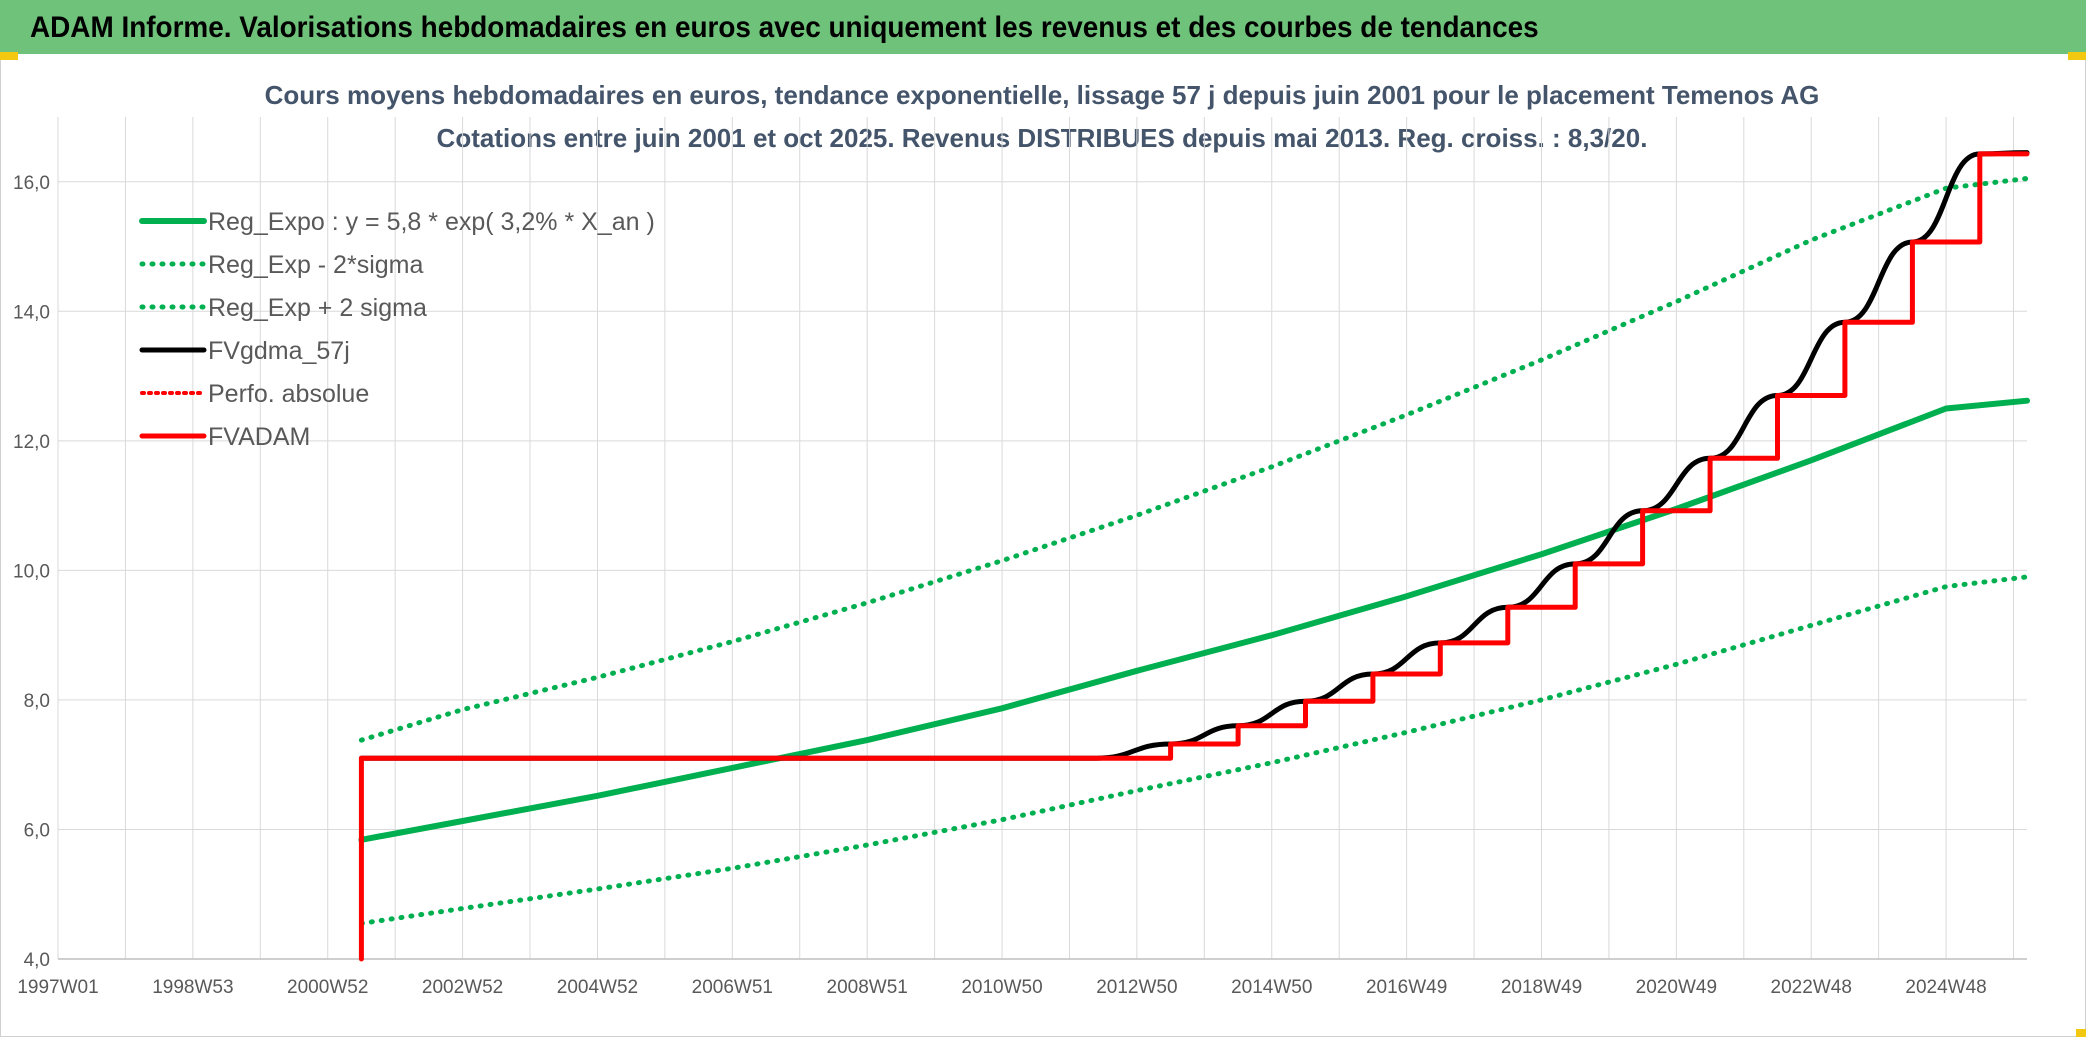 This screenshot has width=2086, height=1037. I want to click on corner-marker-left, so click(9, 56).